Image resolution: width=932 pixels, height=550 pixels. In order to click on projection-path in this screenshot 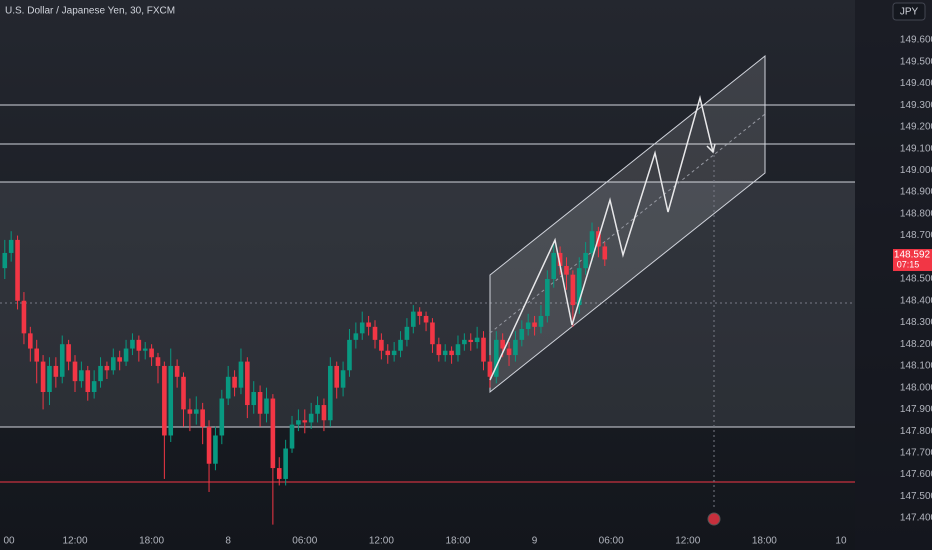, I will do `click(601, 238)`.